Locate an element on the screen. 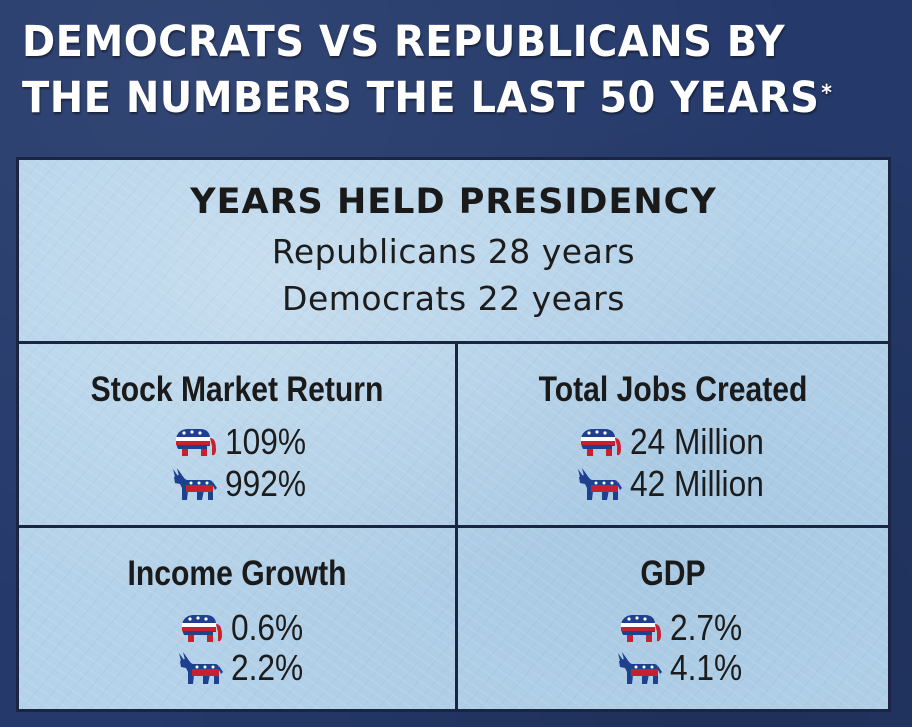 Image resolution: width=912 pixels, height=727 pixels. title-line-1: DEMOCRATS VS REPUBLICANS BY is located at coordinates (403, 42).